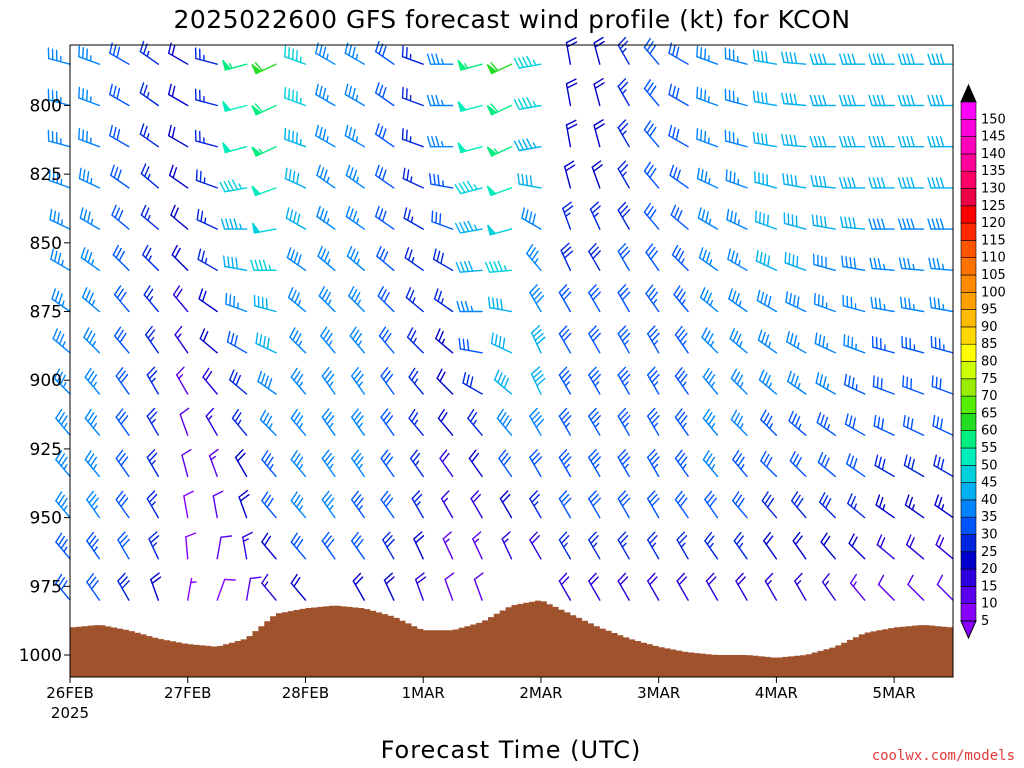 The height and width of the screenshot is (768, 1024). I want to click on x-tick-label: 3MAR, so click(658, 693).